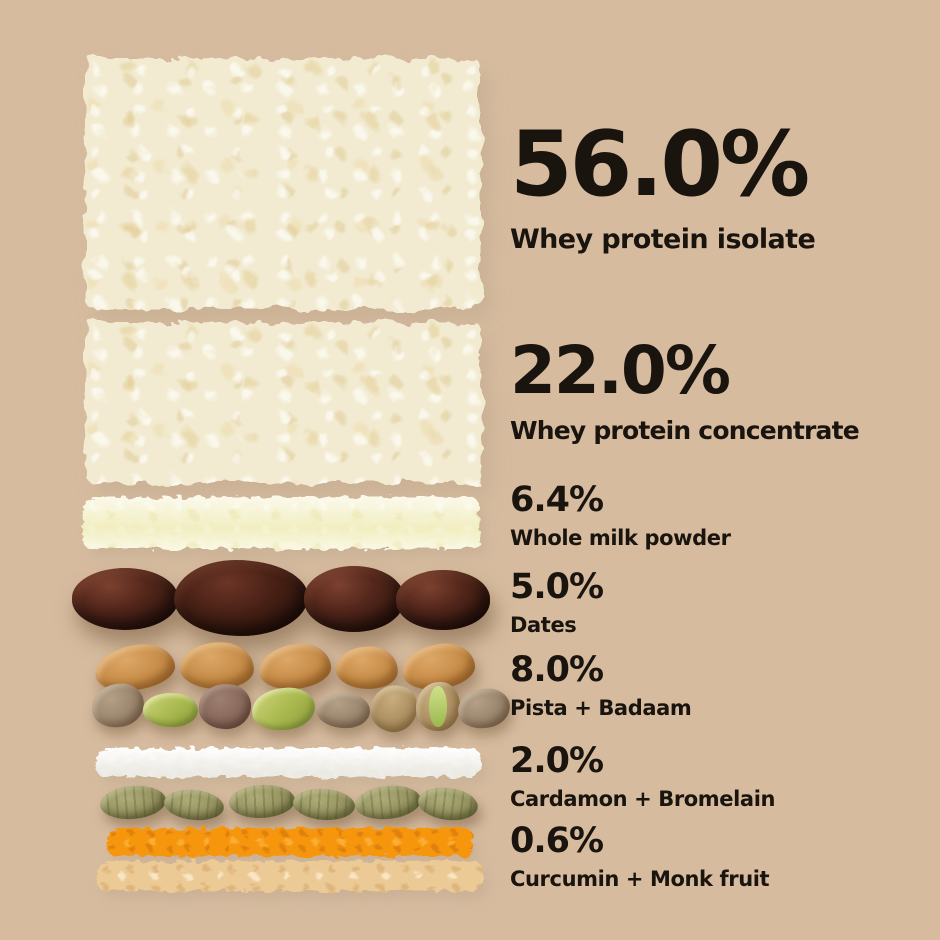 Image resolution: width=940 pixels, height=940 pixels. I want to click on ingredient-entry: 8.0% Pista + Badaam, so click(601, 685).